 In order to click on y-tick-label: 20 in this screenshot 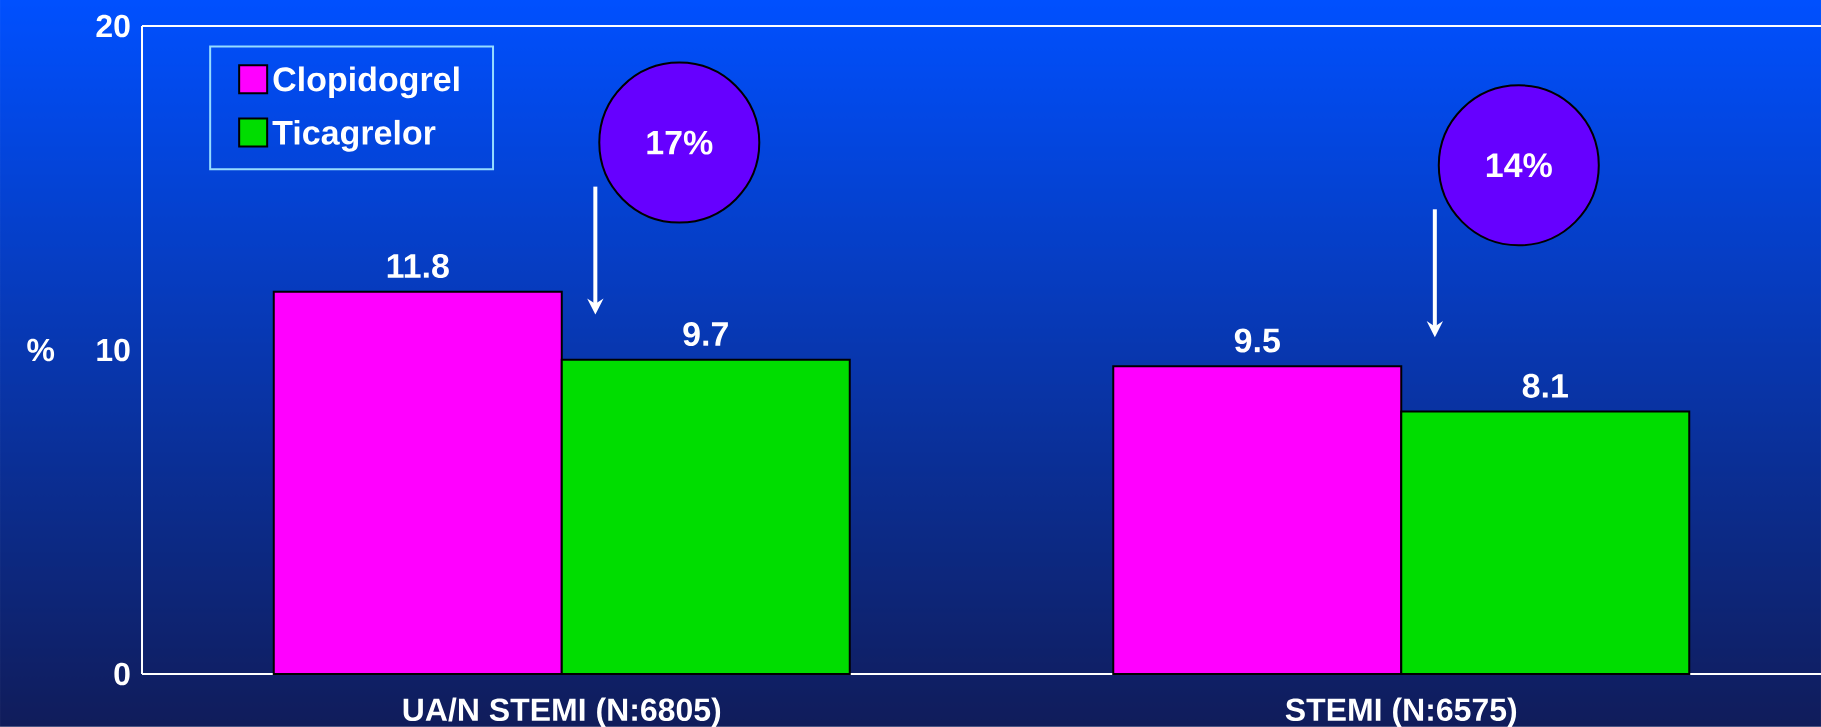, I will do `click(113, 26)`.